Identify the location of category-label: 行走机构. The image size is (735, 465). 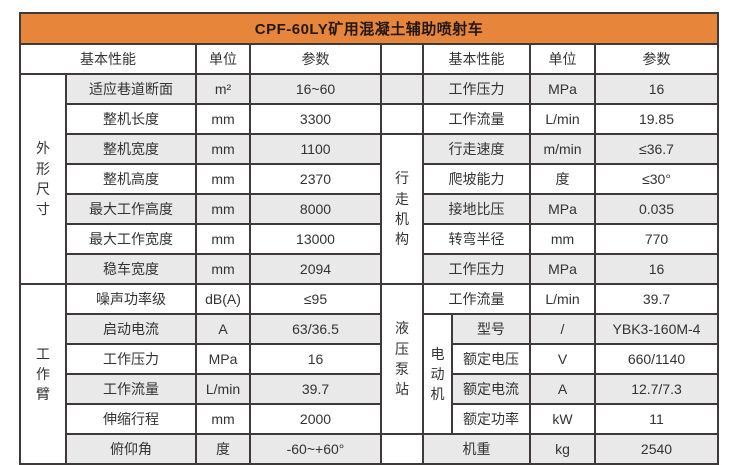
(402, 209).